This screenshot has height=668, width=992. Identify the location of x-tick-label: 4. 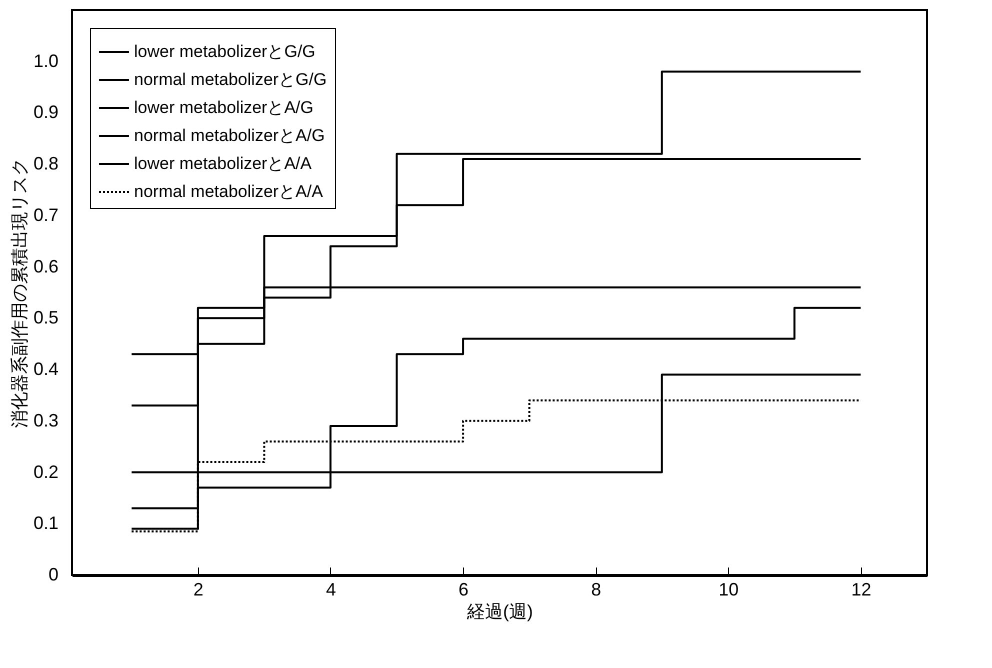
(331, 590).